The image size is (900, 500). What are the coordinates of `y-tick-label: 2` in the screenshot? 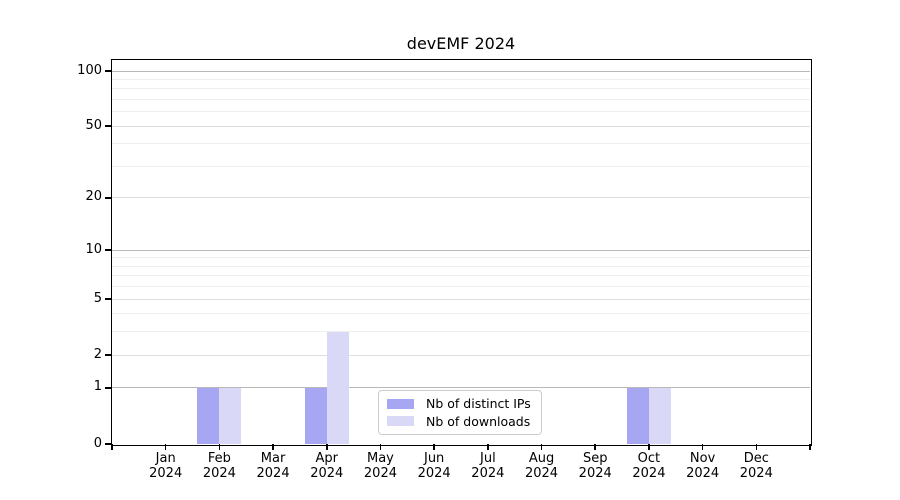 It's located at (97, 354).